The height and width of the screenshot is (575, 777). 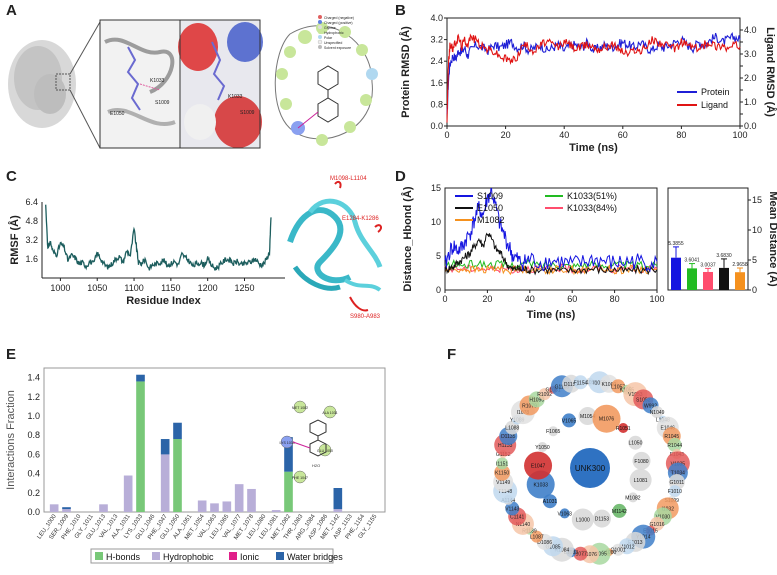 I want to click on outer-residue-label: N1140, so click(x=523, y=525).